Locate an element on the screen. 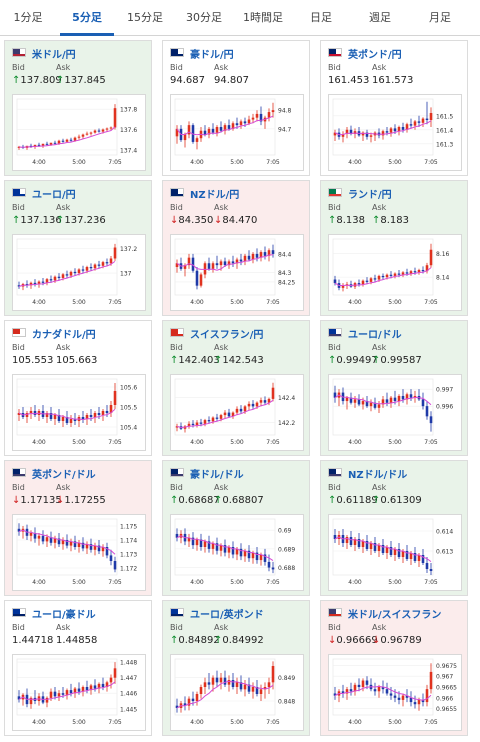 The height and width of the screenshot is (742, 480). pair-name-link: ユーロ/円 is located at coordinates (54, 195).